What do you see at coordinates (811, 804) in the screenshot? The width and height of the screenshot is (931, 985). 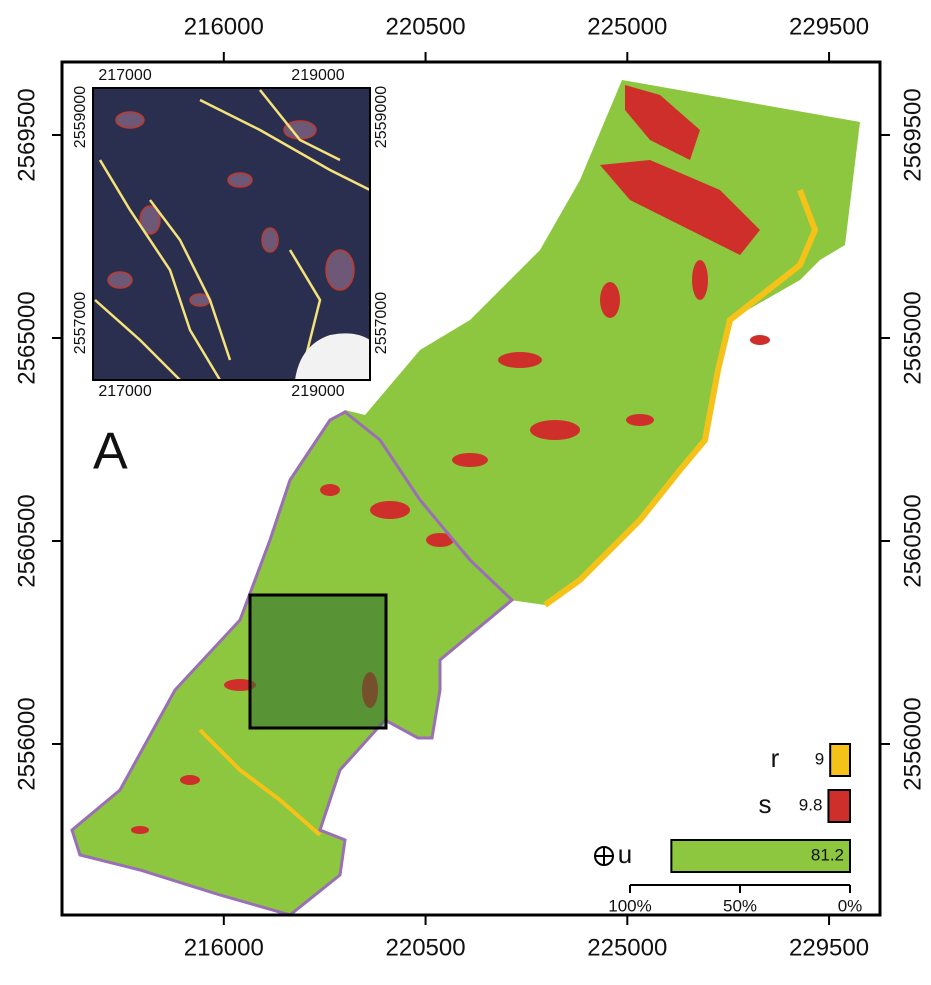 I see `legend-value: 9.8` at bounding box center [811, 804].